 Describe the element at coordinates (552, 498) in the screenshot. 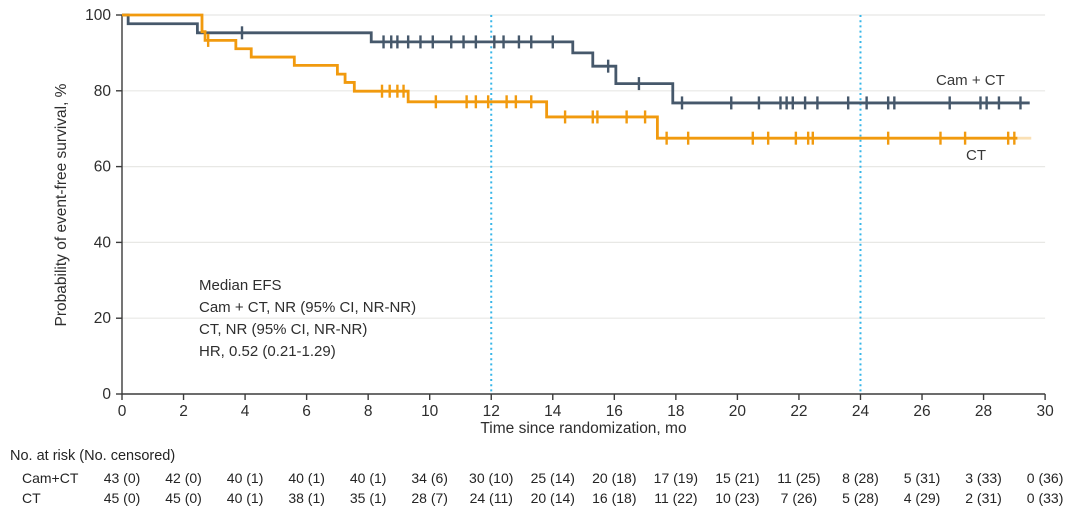

I see `risk-cell-ct-14mo: 20 (14)` at that location.